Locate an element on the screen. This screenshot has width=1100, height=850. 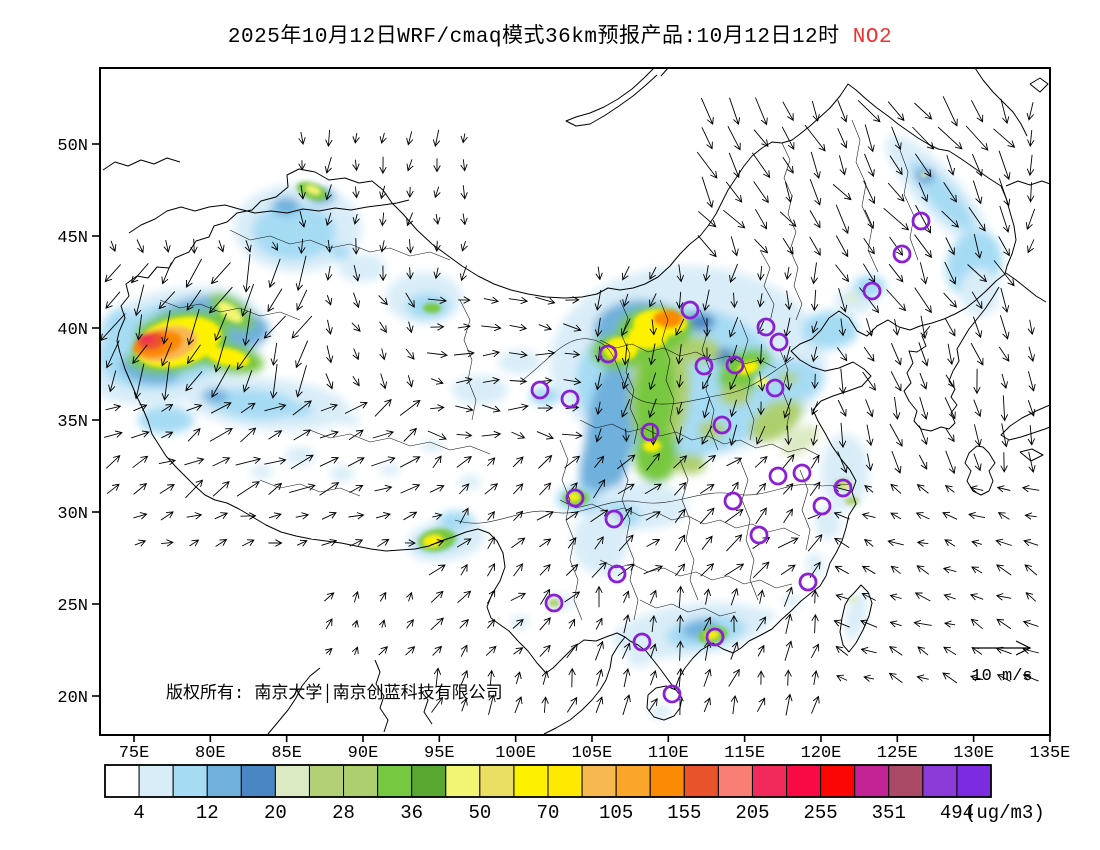
colorbar-tick-label: 12 is located at coordinates (207, 813).